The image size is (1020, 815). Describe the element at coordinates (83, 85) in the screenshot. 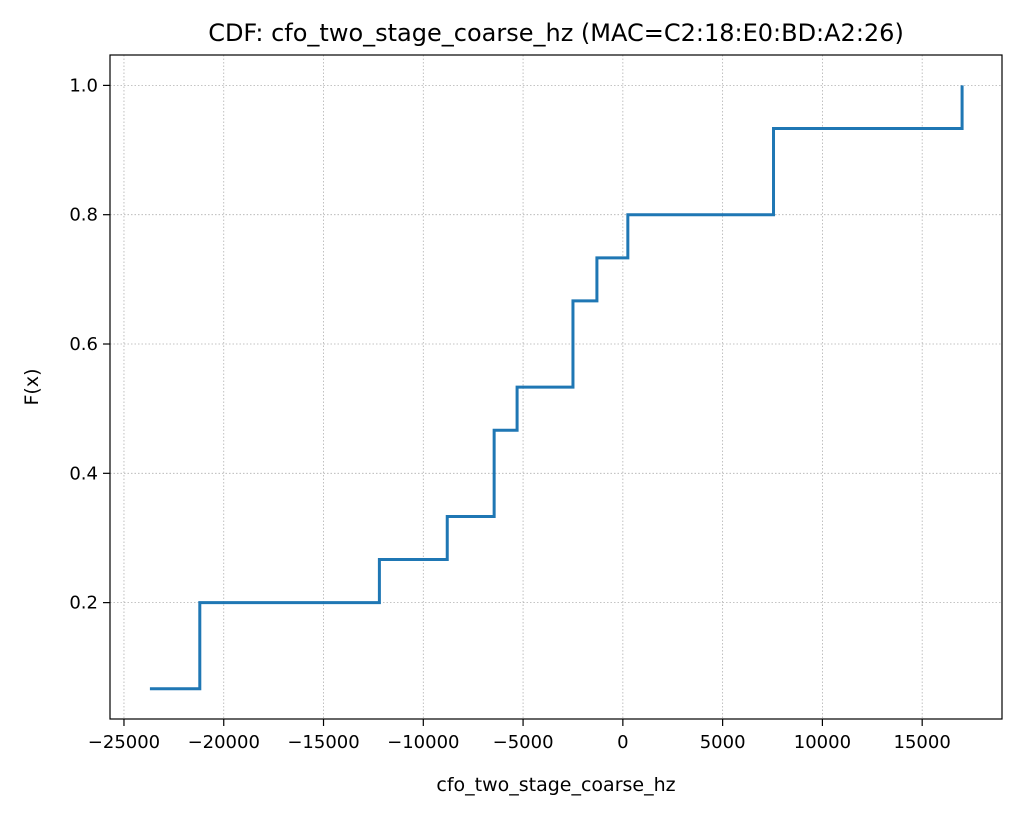

I see `y-tick-label: 1.0` at that location.